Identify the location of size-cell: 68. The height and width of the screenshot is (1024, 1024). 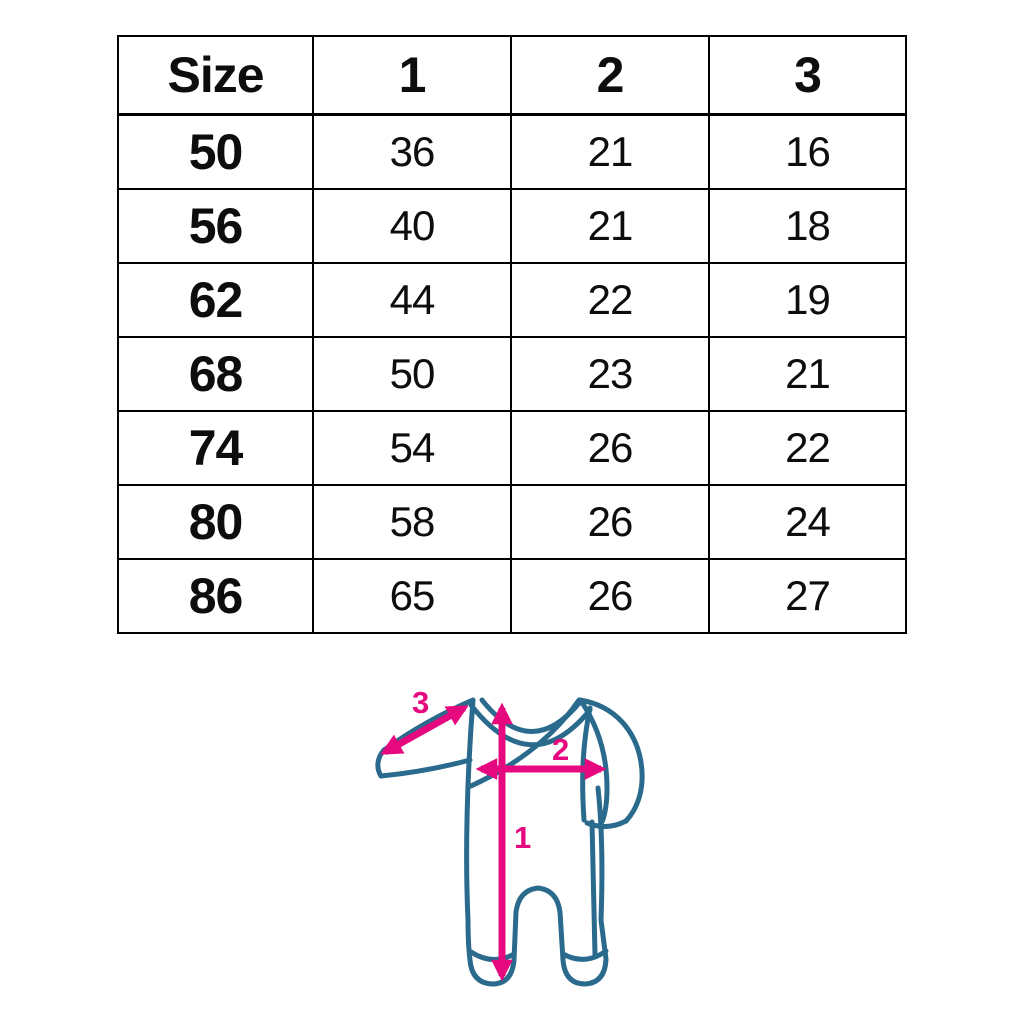
(215, 373).